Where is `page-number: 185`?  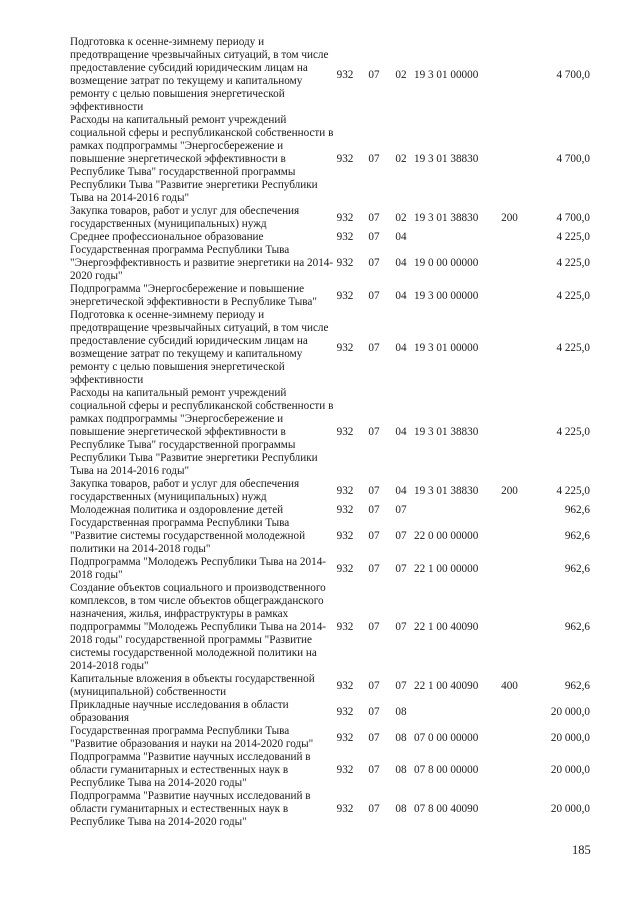 page-number: 185 is located at coordinates (581, 850).